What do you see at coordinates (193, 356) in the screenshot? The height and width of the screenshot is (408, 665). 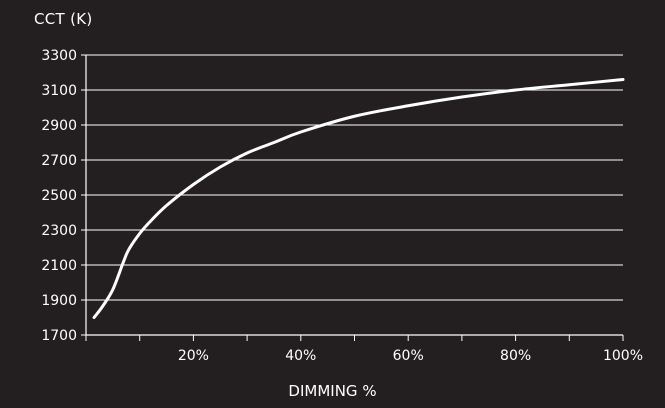 I see `x-tick-label: 20%` at bounding box center [193, 356].